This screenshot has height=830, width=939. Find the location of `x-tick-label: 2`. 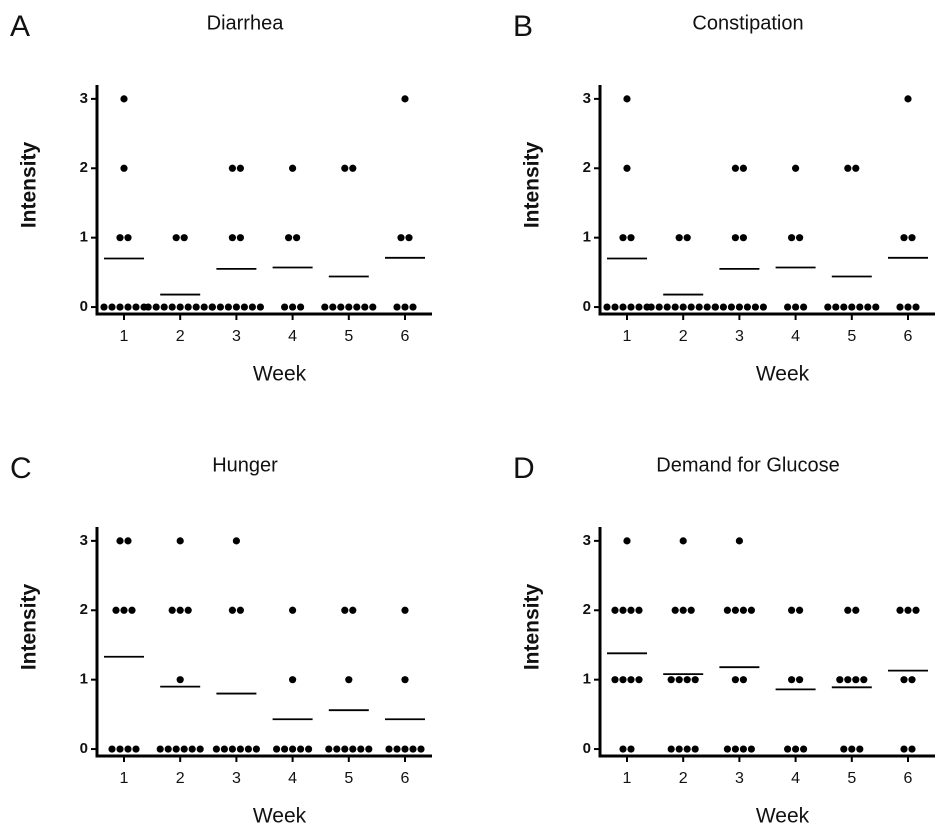

x-tick-label: 2 is located at coordinates (683, 778).